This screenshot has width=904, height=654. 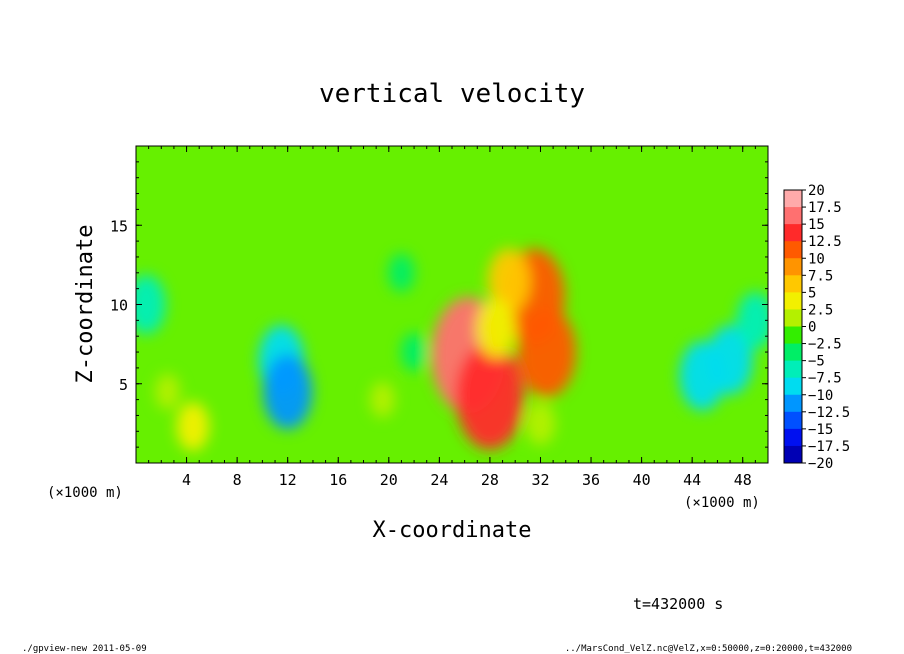 What do you see at coordinates (829, 413) in the screenshot?
I see `colorbar-label: −12.5` at bounding box center [829, 413].